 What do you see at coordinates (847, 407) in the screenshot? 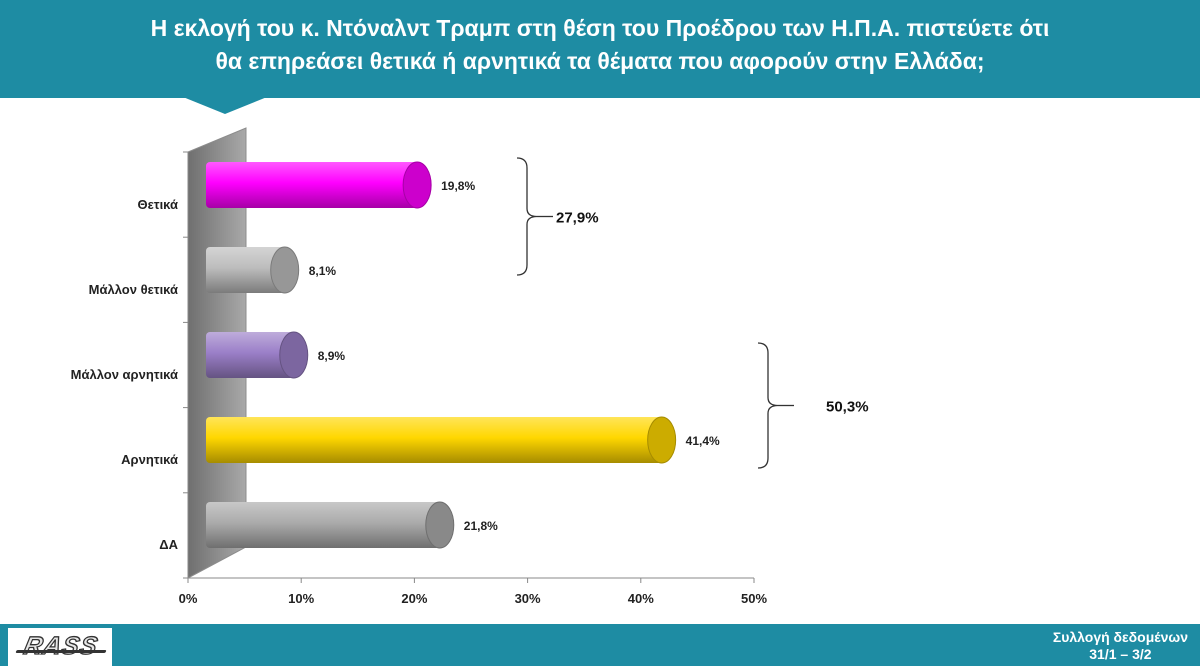
I see `group-total-label: 50,3%` at bounding box center [847, 407].